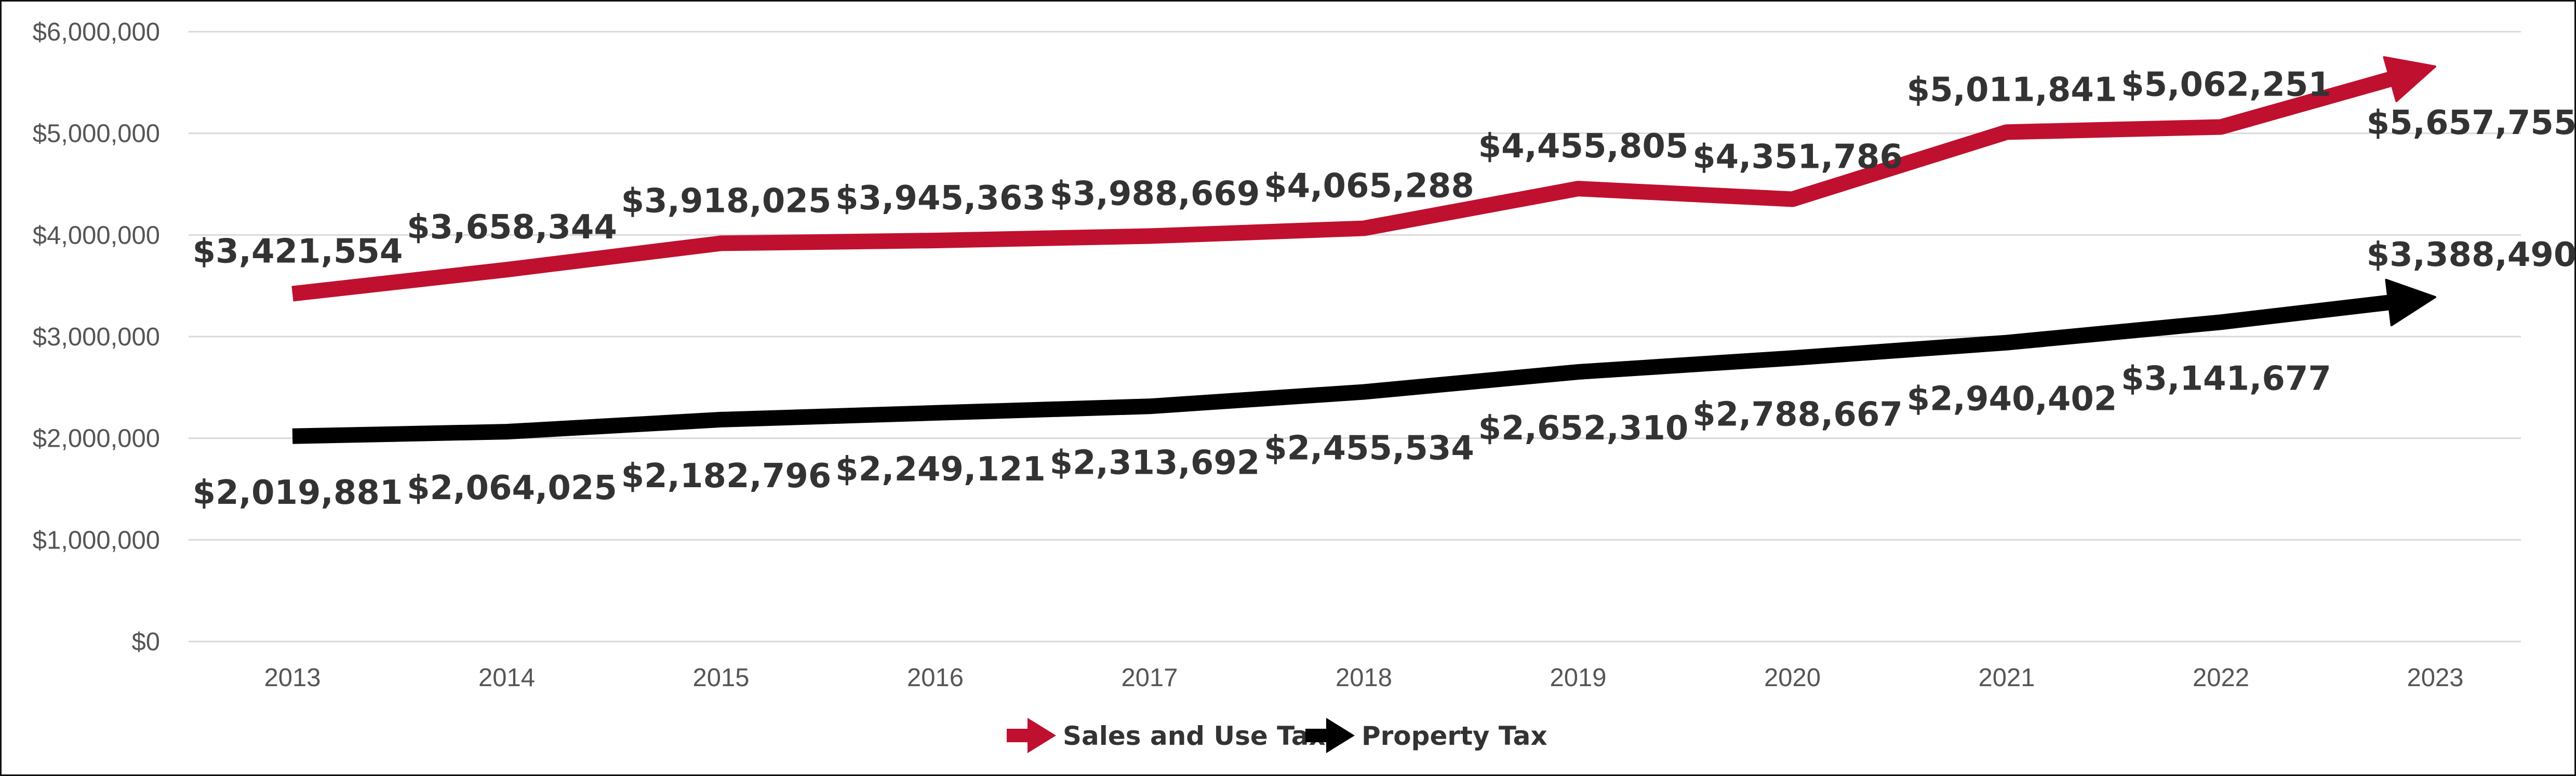 The height and width of the screenshot is (776, 2576). What do you see at coordinates (2409, 79) in the screenshot?
I see `series-arrowhead-sales-and-use-tax` at bounding box center [2409, 79].